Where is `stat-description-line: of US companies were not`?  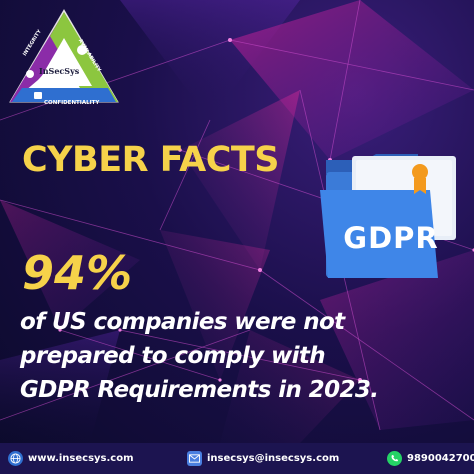 stat-description-line: of US companies were not is located at coordinates (182, 322).